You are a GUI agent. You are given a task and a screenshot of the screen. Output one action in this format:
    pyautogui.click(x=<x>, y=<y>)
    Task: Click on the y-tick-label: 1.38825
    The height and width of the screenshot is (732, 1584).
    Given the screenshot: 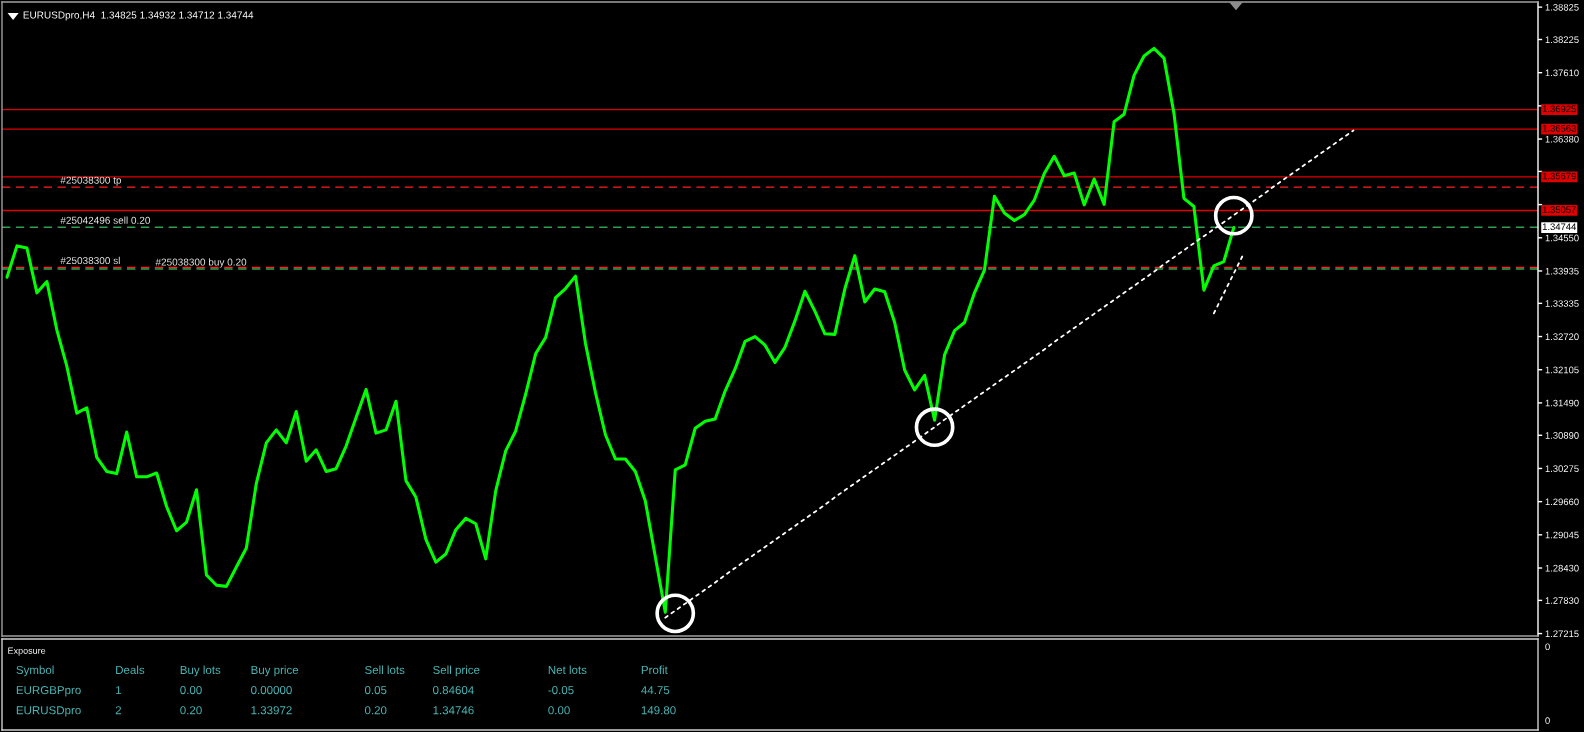 What is the action you would take?
    pyautogui.click(x=1562, y=7)
    